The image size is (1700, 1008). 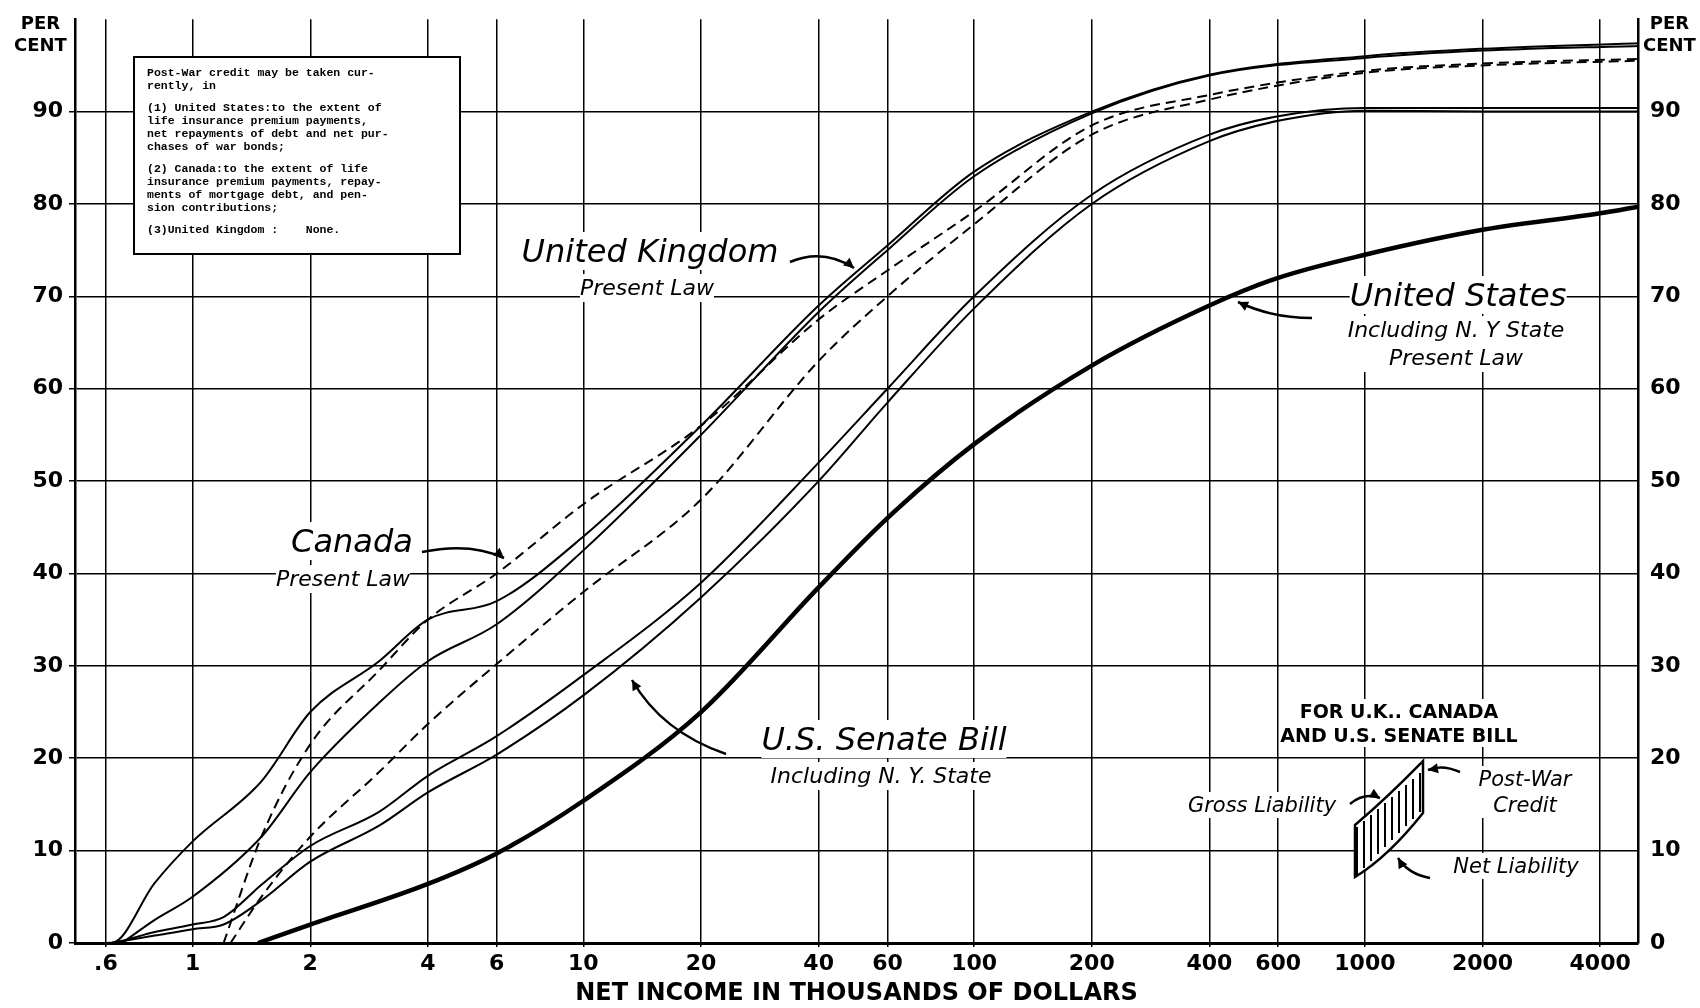 What do you see at coordinates (106, 962) in the screenshot?
I see `x-tick-label: .6` at bounding box center [106, 962].